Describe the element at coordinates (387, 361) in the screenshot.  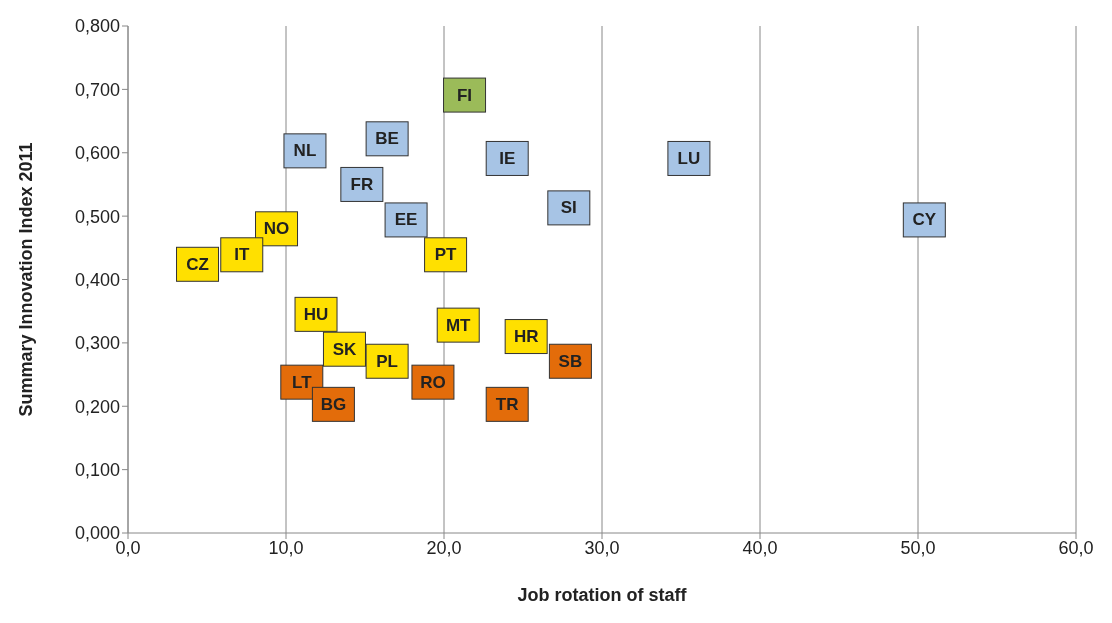
I see `data-label: PL` at that location.